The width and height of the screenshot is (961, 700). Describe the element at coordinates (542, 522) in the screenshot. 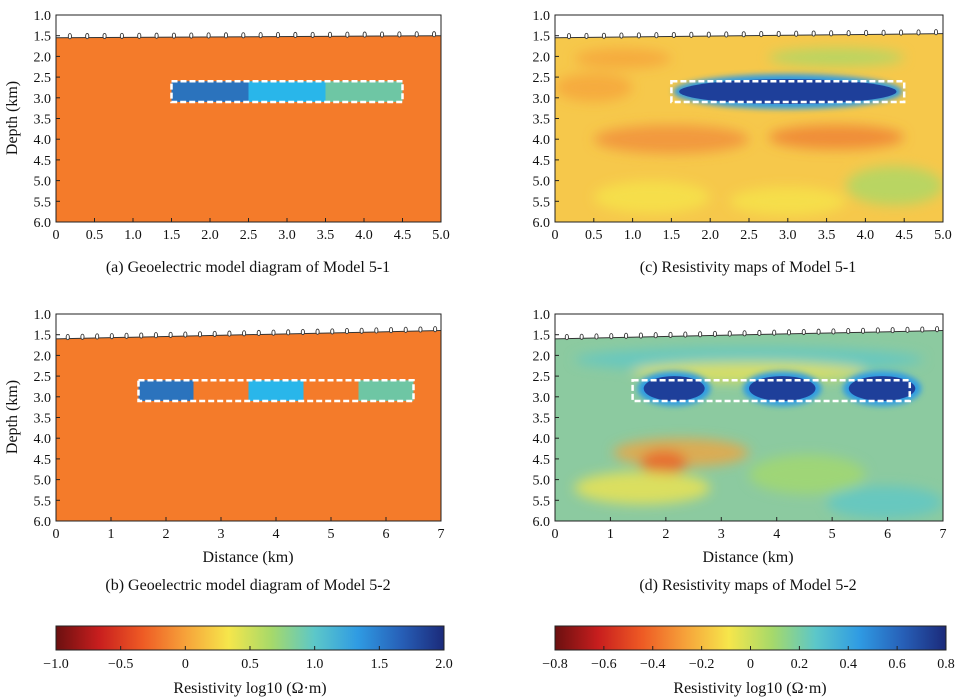

I see `y-tick-label: 6.0` at that location.